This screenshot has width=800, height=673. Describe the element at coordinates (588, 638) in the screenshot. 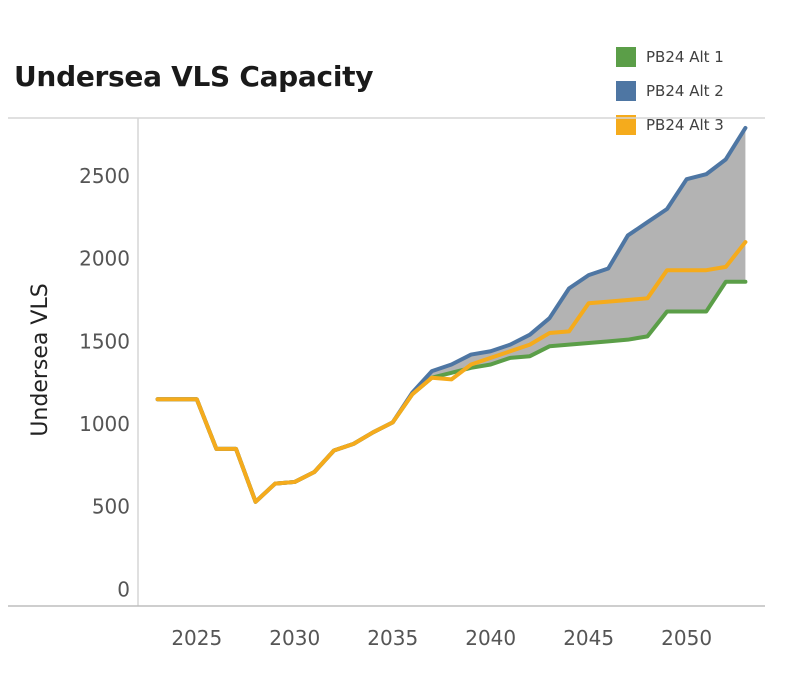

I see `x-tick-label: 2045` at that location.